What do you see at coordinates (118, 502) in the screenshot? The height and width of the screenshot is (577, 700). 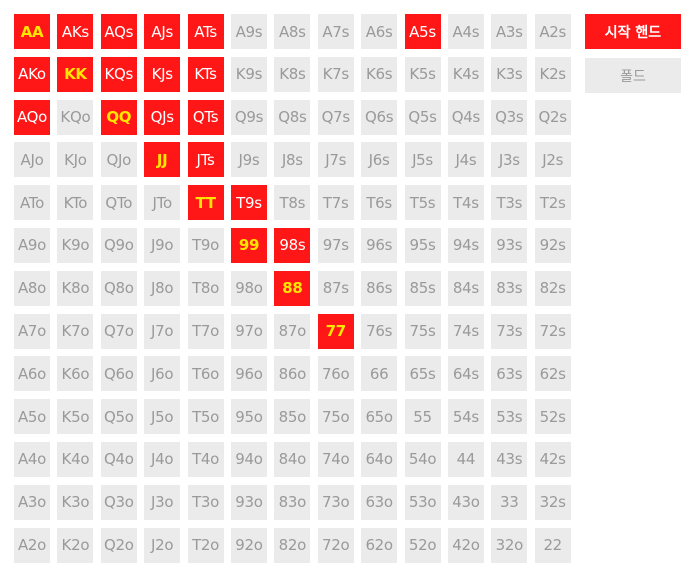 I see `hand-cell-Q3o: Q3o` at bounding box center [118, 502].